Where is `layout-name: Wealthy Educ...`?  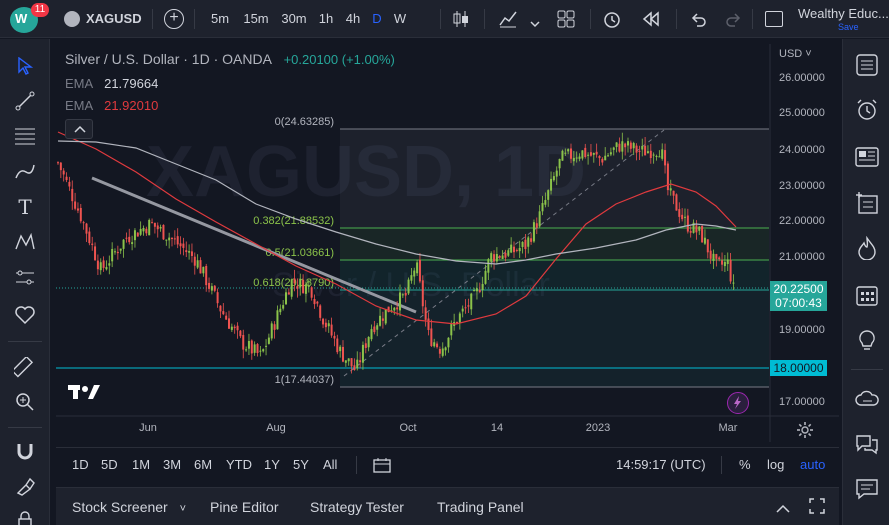 layout-name: Wealthy Educ... is located at coordinates (843, 13).